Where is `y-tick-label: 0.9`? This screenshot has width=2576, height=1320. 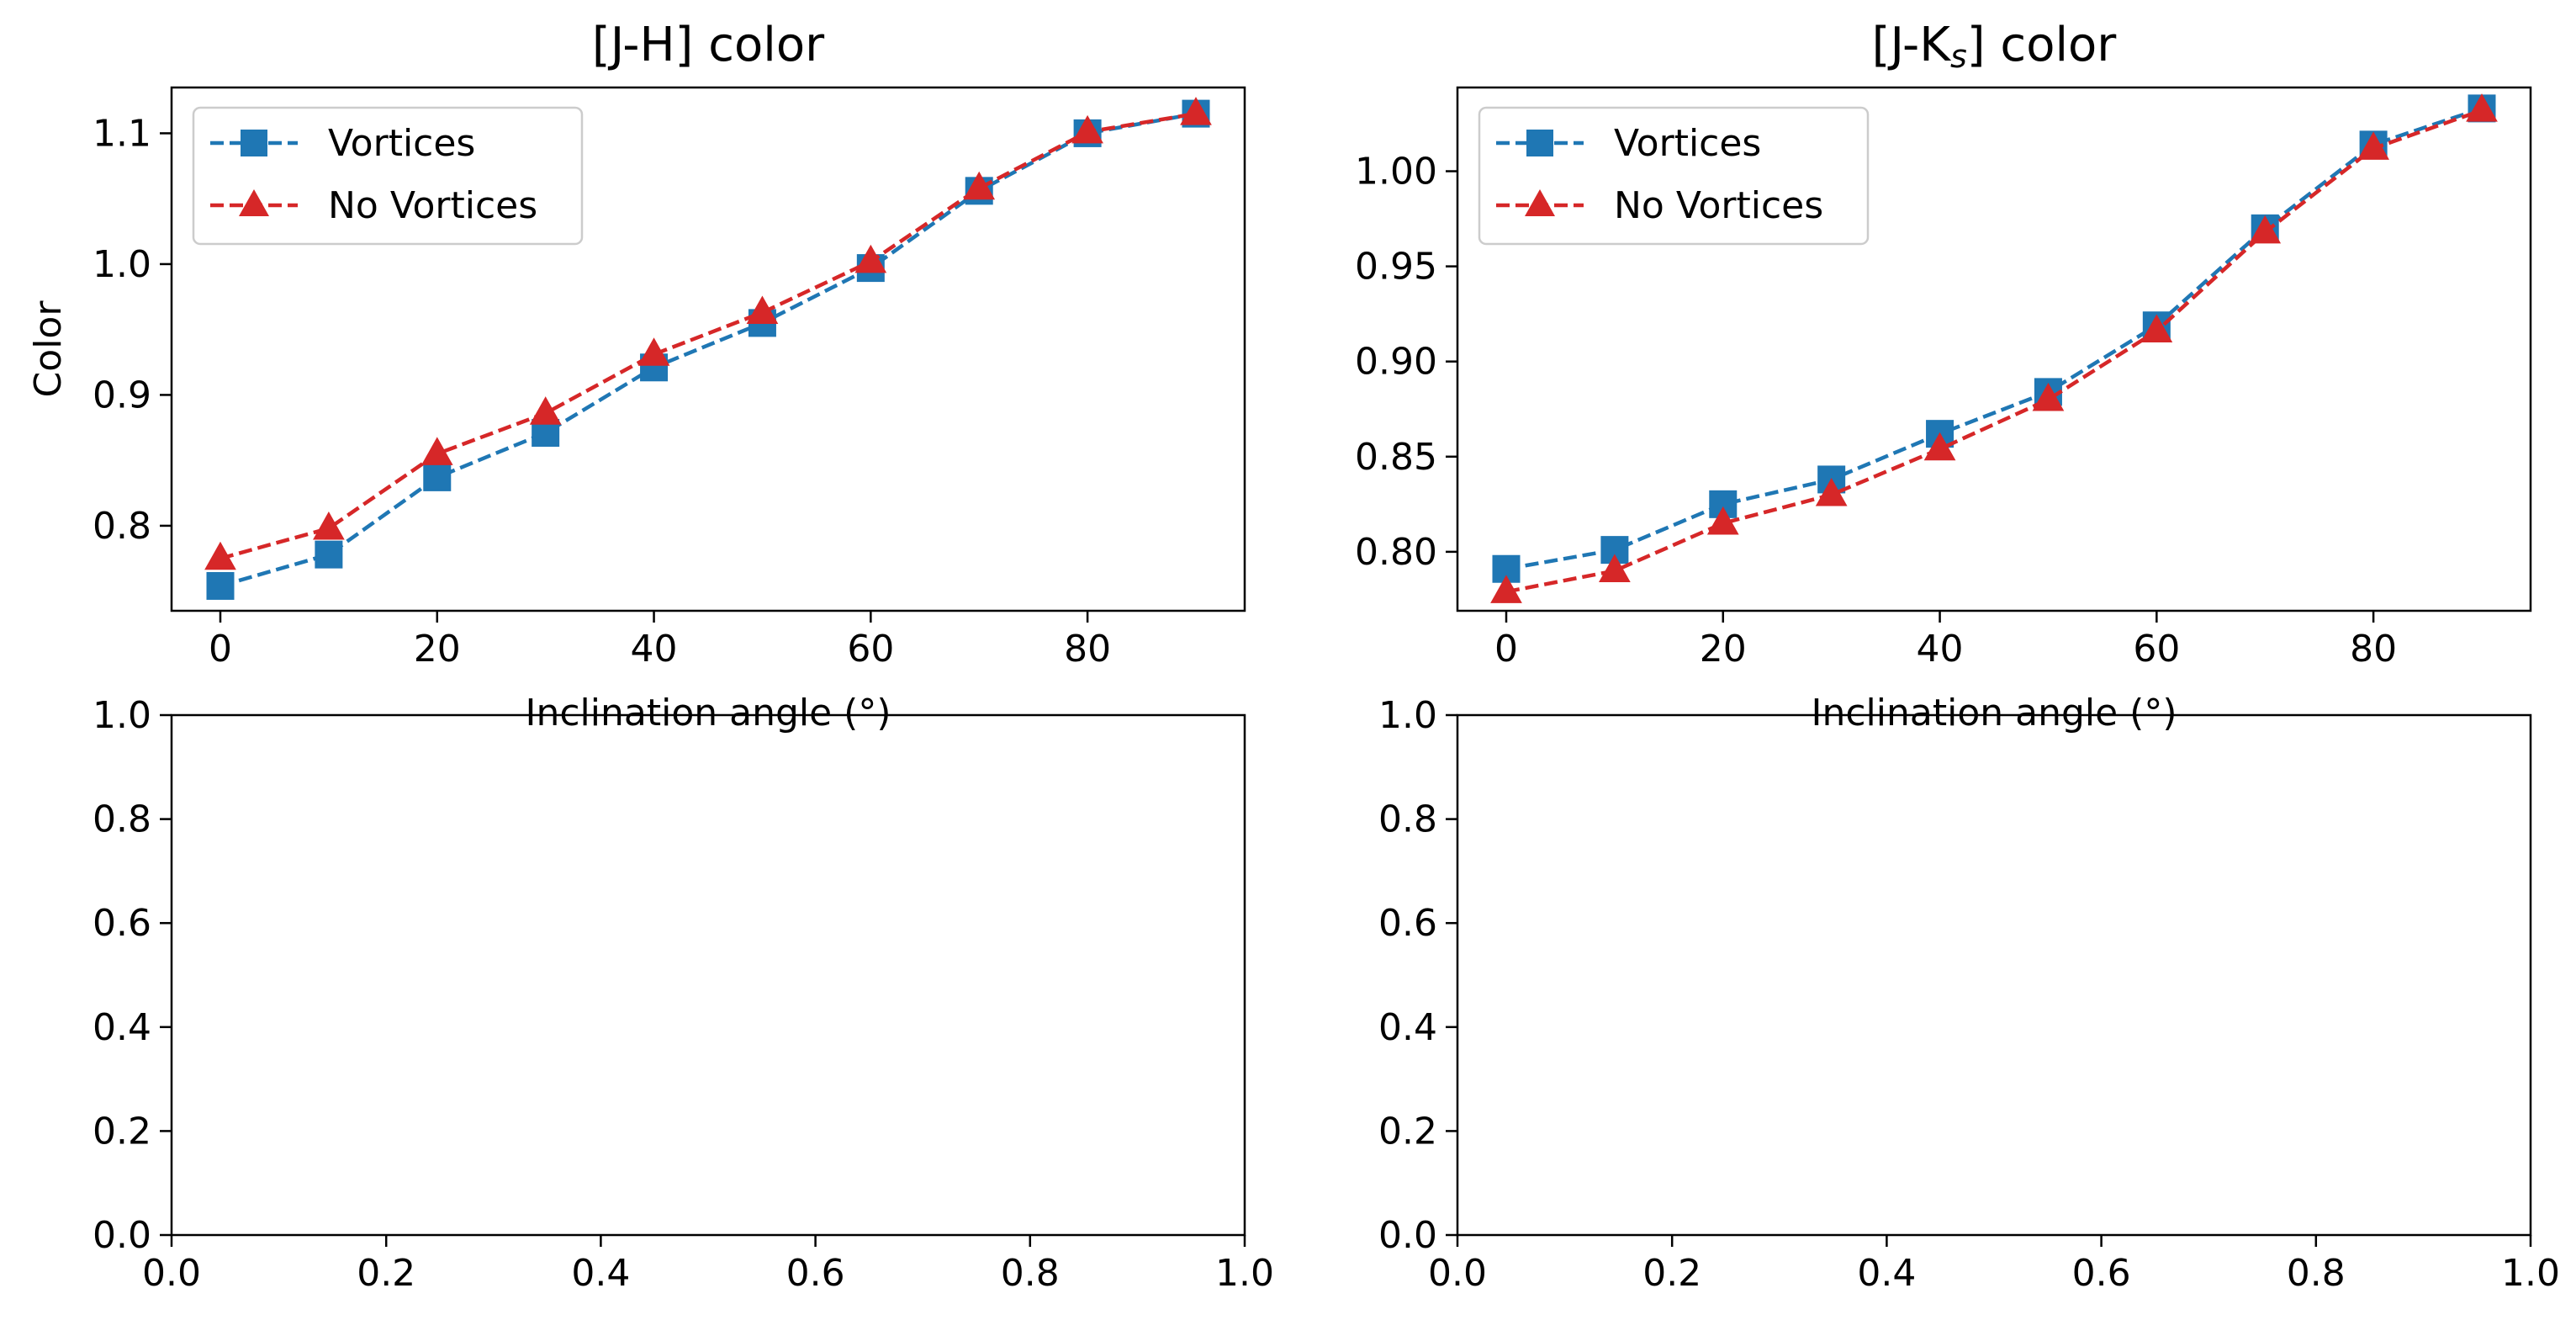 y-tick-label: 0.9 is located at coordinates (122, 395).